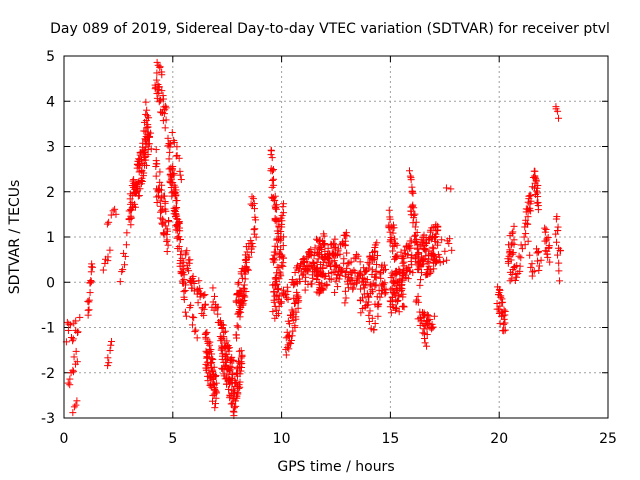  I want to click on x-tick-label: 0, so click(64, 439).